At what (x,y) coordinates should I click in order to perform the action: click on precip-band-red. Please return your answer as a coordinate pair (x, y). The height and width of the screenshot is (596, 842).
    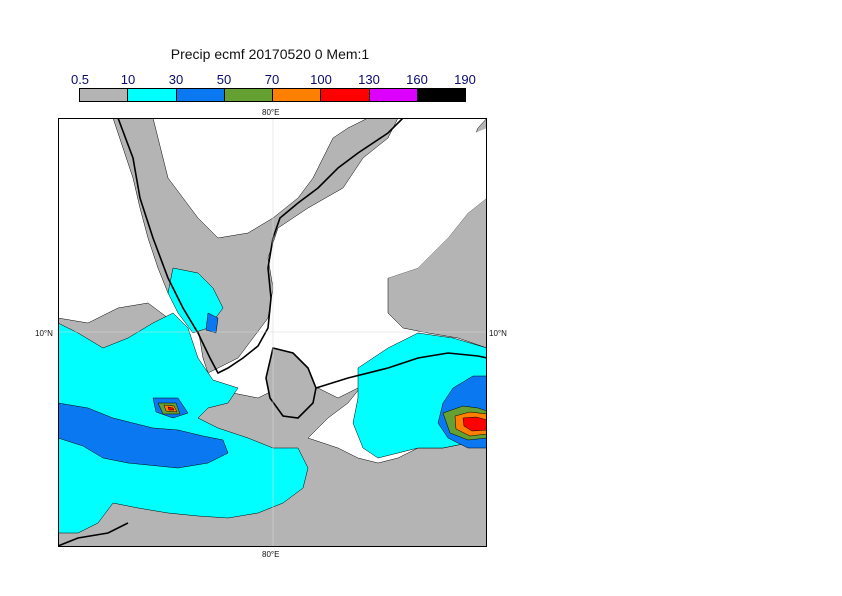
    Looking at the image, I should click on (327, 419).